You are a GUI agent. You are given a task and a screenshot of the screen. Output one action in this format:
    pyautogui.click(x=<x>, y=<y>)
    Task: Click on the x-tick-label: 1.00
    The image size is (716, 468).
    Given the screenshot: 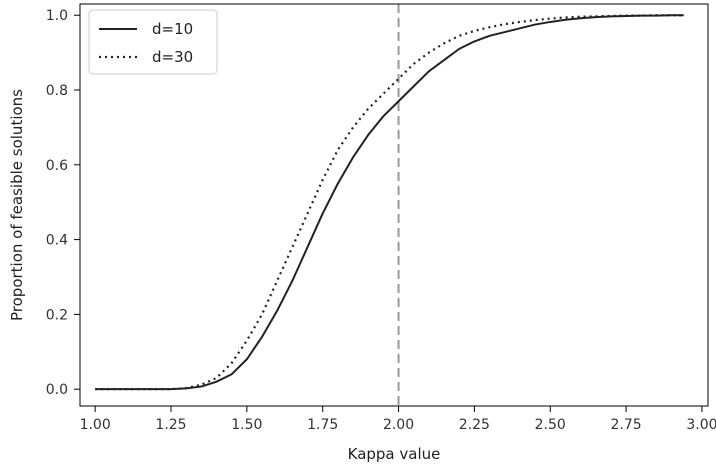 What is the action you would take?
    pyautogui.click(x=95, y=425)
    